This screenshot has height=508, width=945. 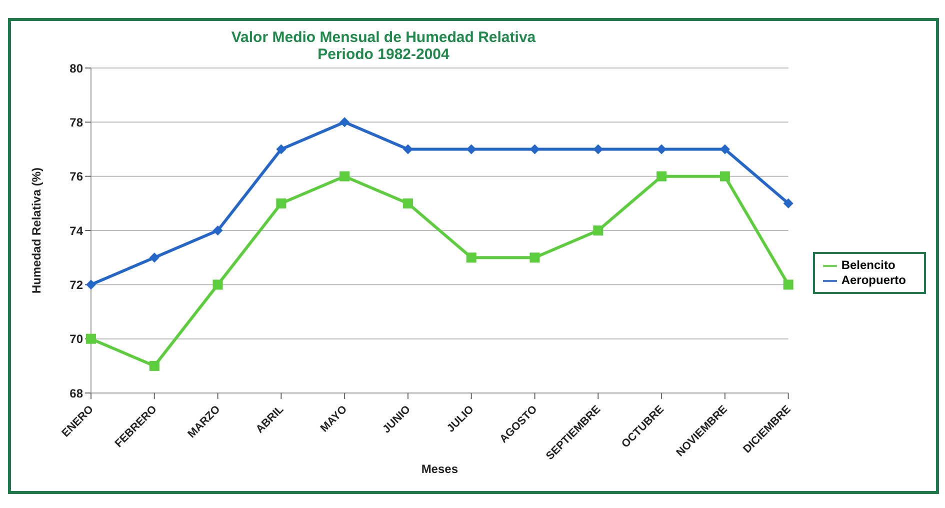 What do you see at coordinates (77, 231) in the screenshot?
I see `y-tick-label: 74` at bounding box center [77, 231].